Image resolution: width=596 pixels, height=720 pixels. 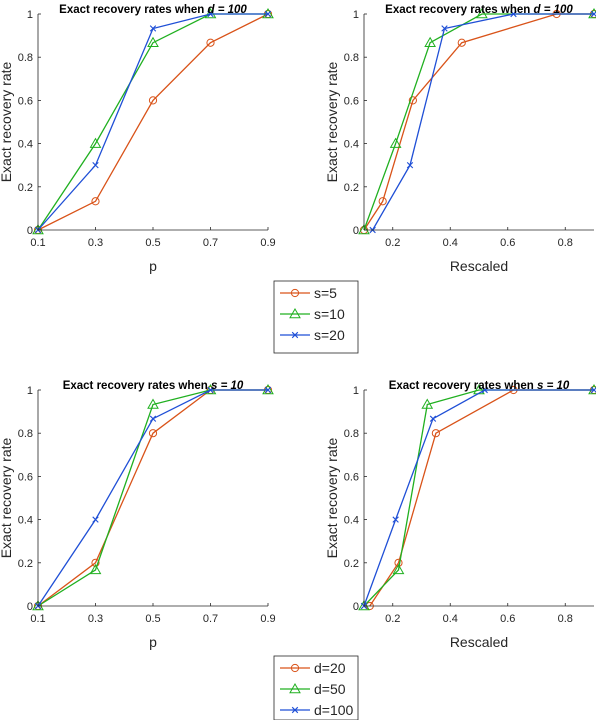 I want to click on x-tick-label: 0.6, so click(x=507, y=619).